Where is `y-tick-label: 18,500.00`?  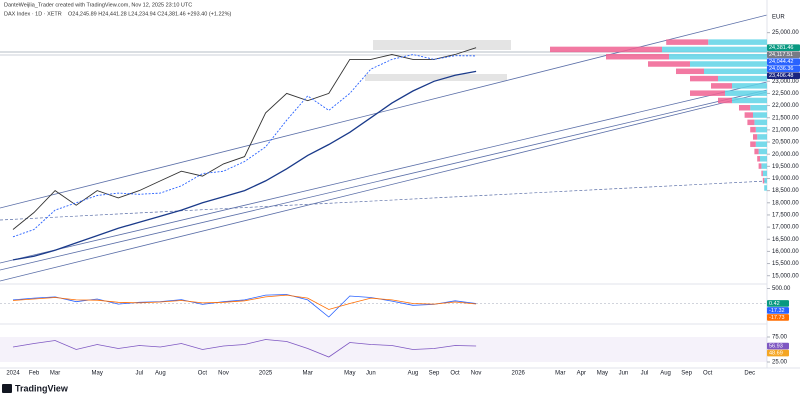 y-tick-label: 18,500.00 is located at coordinates (785, 191).